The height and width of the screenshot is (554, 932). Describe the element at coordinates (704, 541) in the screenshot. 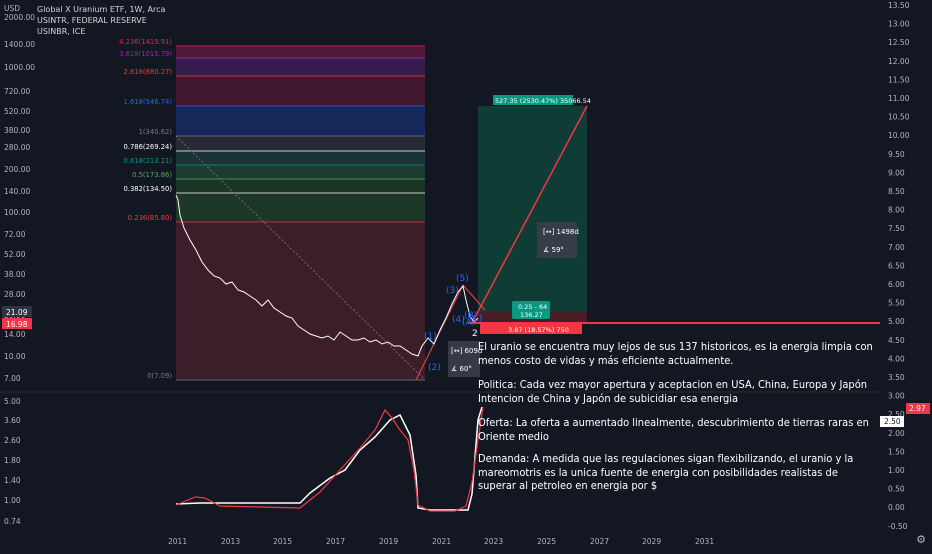

I see `x-axis-tick: 2031` at that location.